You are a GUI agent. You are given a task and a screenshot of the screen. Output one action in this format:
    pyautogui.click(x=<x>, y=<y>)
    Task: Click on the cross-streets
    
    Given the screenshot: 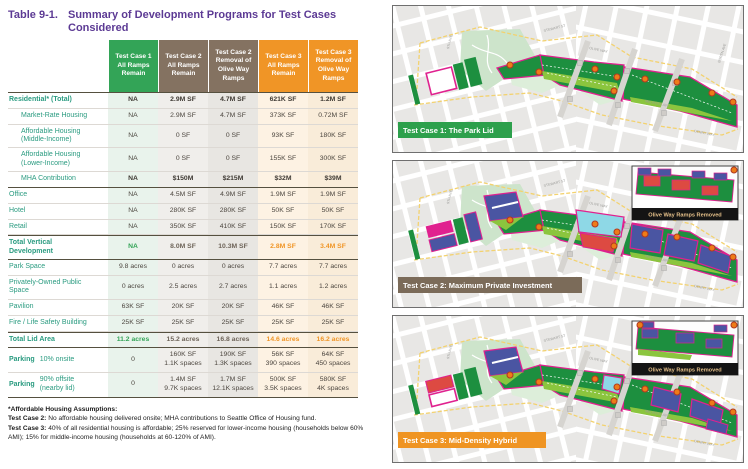 What is the action you would take?
    pyautogui.click(x=621, y=86)
    